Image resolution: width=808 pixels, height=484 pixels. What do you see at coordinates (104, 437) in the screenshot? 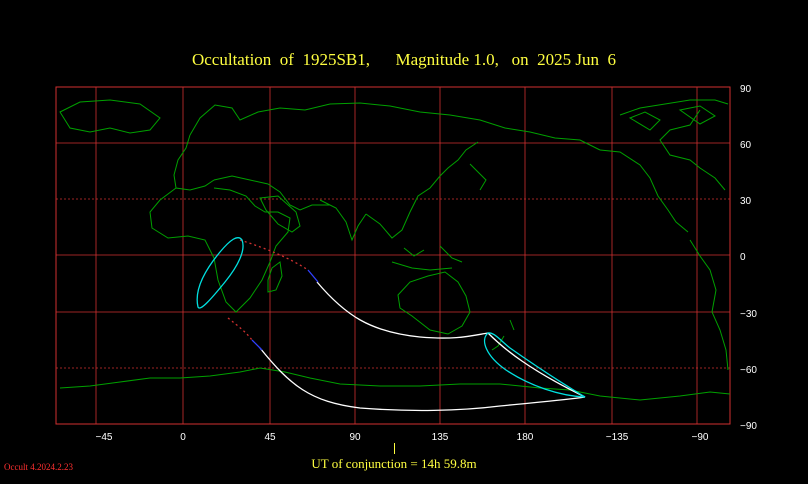
I see `lon-label-0: −45` at bounding box center [104, 437].